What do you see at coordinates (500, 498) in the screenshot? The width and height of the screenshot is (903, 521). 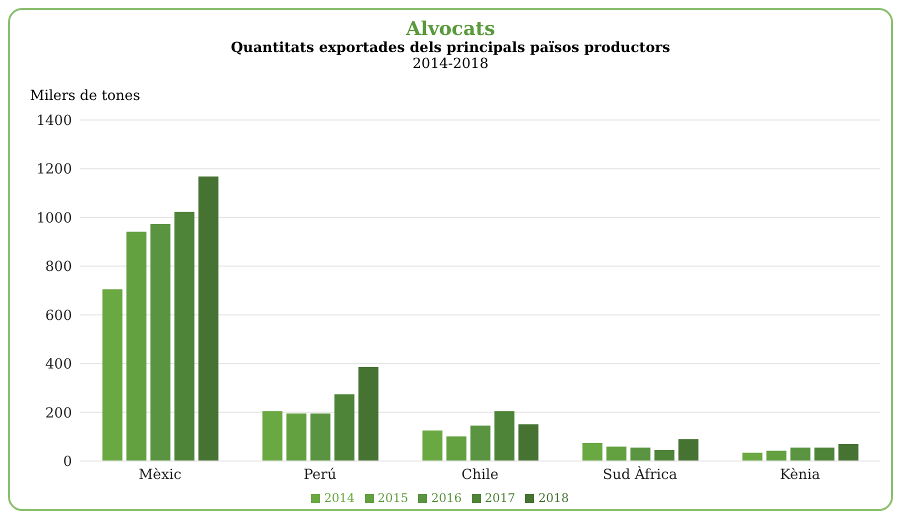 I see `legend-label: 2017` at bounding box center [500, 498].